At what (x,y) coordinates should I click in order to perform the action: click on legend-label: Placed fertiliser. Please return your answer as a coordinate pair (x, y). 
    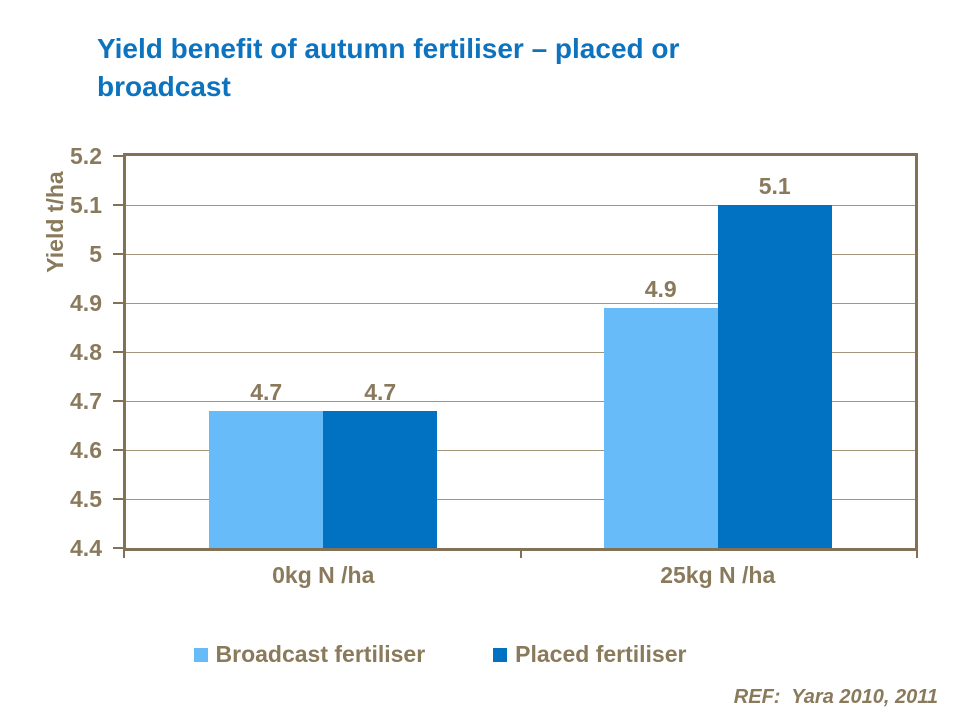
    Looking at the image, I should click on (601, 654).